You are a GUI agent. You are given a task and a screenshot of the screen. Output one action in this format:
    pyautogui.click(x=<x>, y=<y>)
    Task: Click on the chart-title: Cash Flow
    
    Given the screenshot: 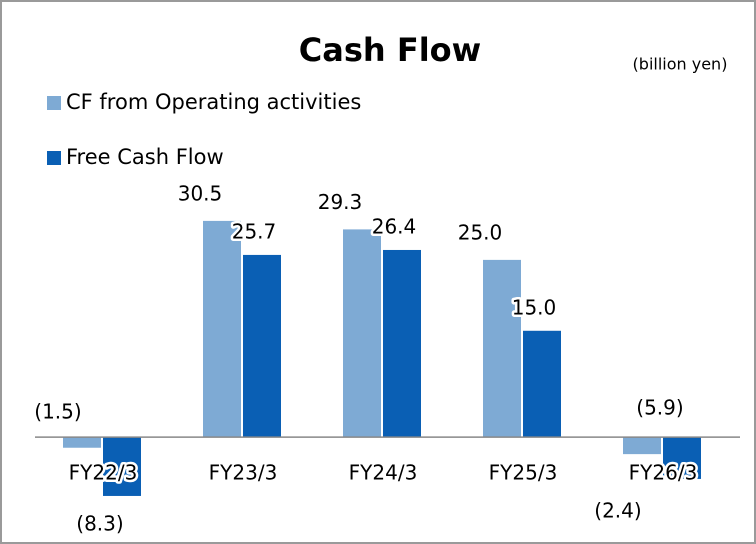 What is the action you would take?
    pyautogui.click(x=390, y=50)
    